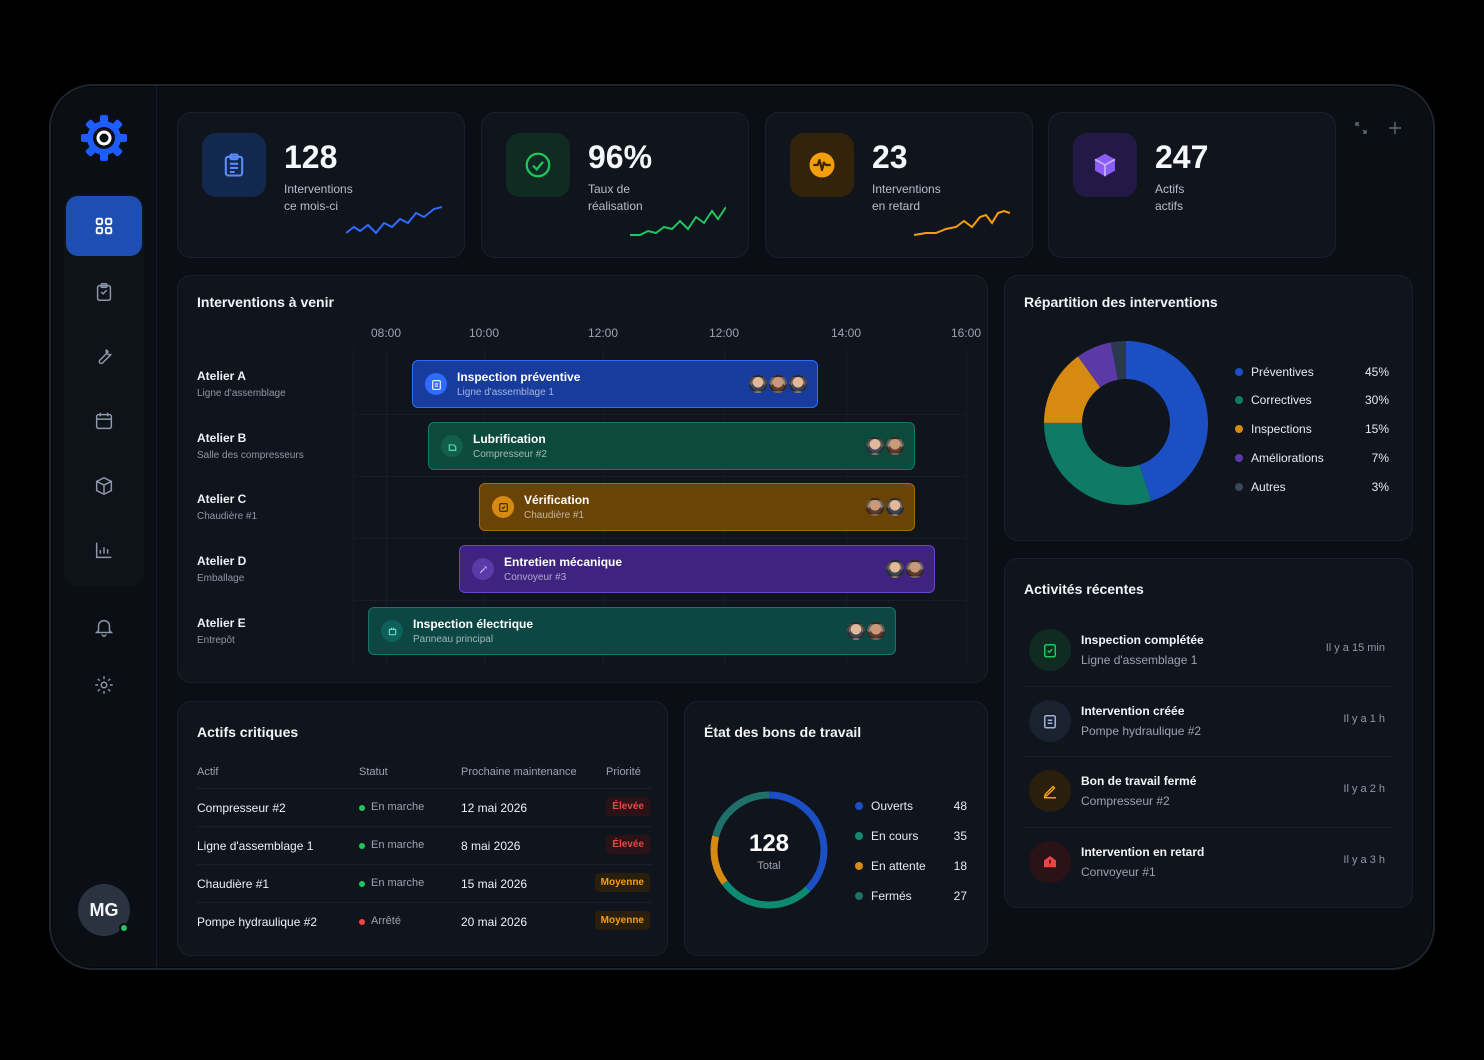 This screenshot has height=1060, width=1484. I want to click on nav-assets, so click(104, 486).